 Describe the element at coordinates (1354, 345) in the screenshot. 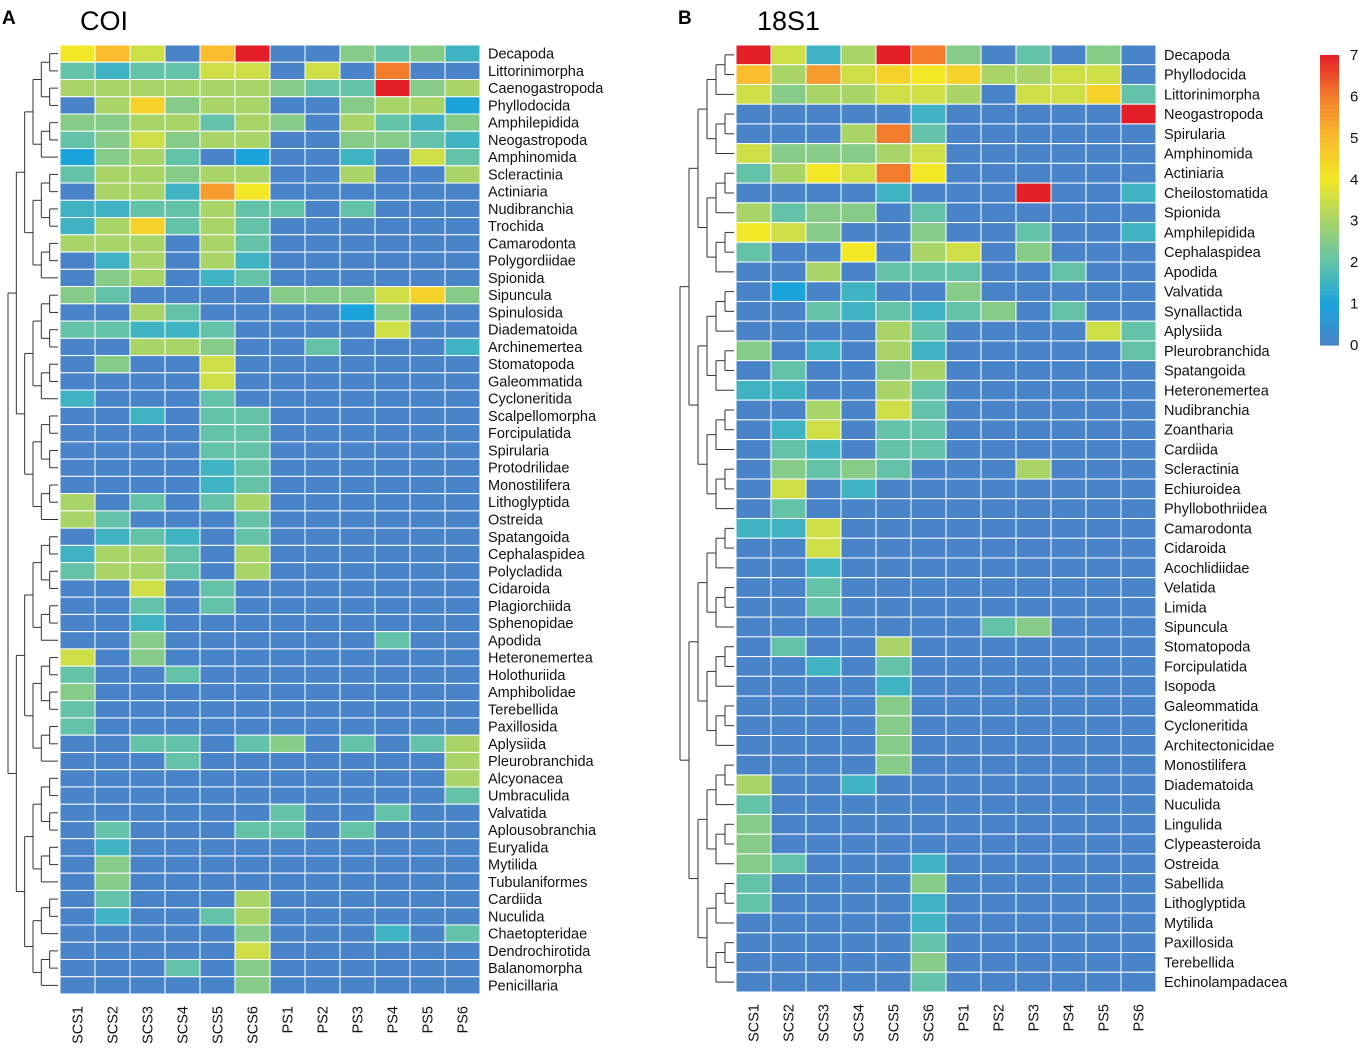

I see `colorbar-tick-label: 0` at that location.